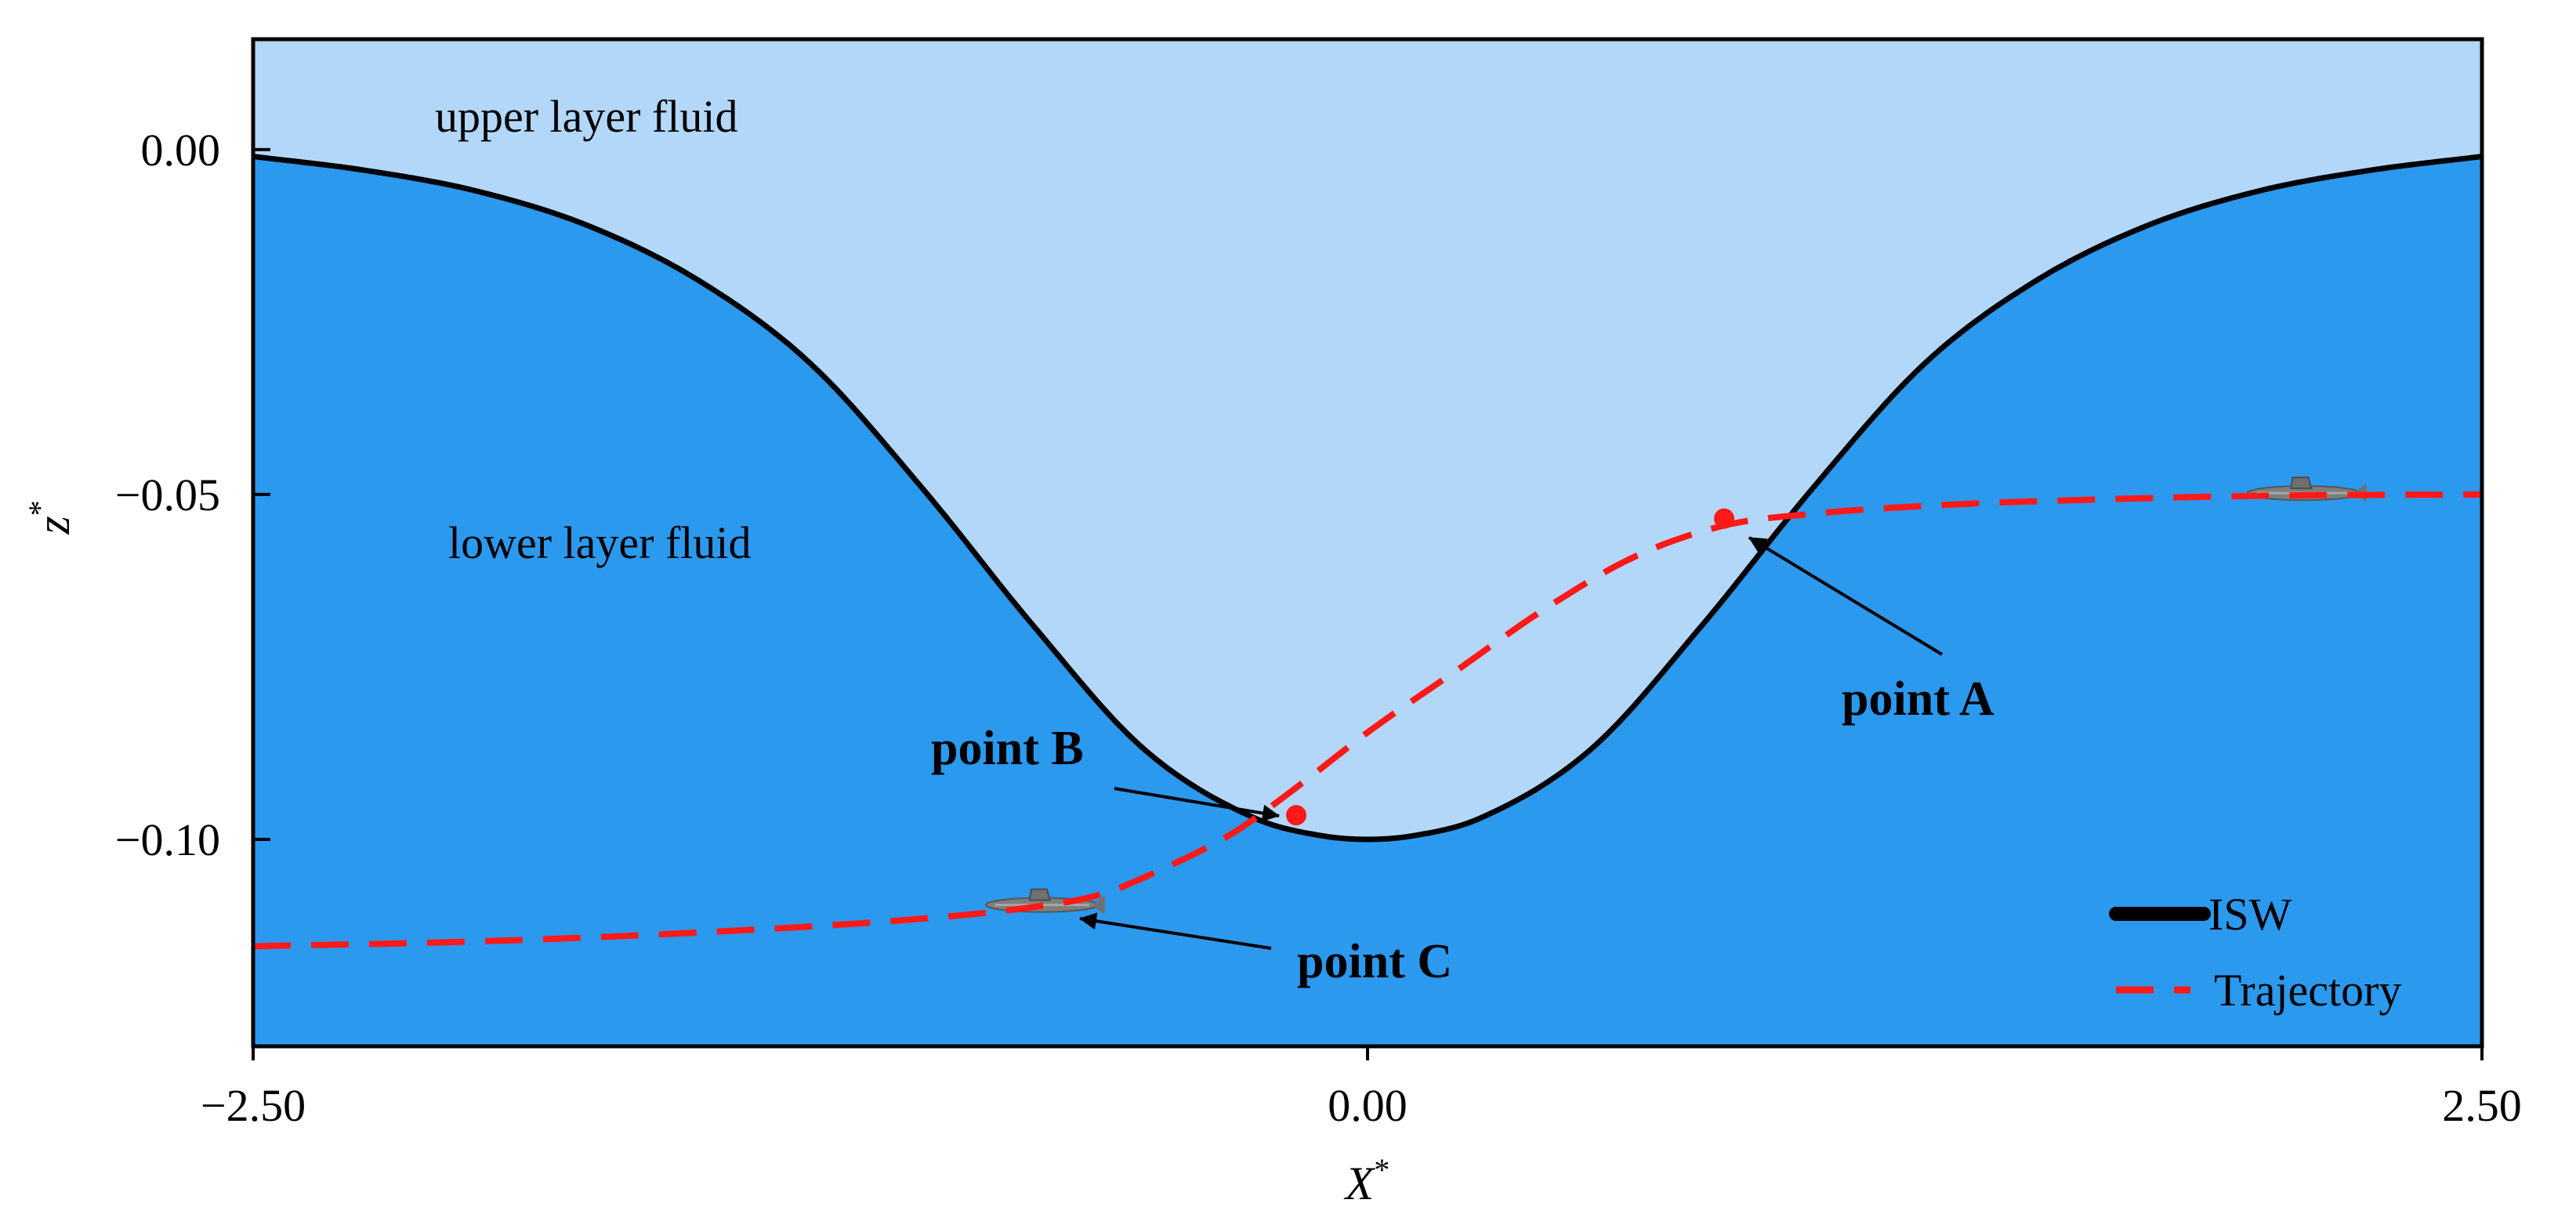 This screenshot has width=2576, height=1225. Describe the element at coordinates (2482, 1105) in the screenshot. I see `x-tick-label: 2.50` at that location.